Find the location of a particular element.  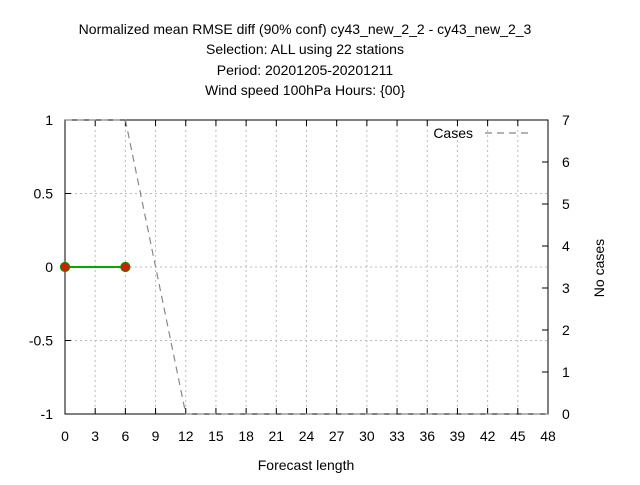

x-tick-label: 24 is located at coordinates (307, 436).